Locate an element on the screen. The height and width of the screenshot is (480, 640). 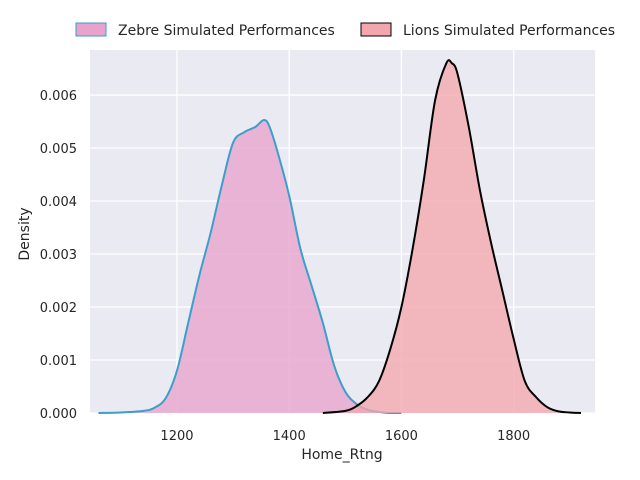
y-tick-label: 0.003 is located at coordinates (58, 255).